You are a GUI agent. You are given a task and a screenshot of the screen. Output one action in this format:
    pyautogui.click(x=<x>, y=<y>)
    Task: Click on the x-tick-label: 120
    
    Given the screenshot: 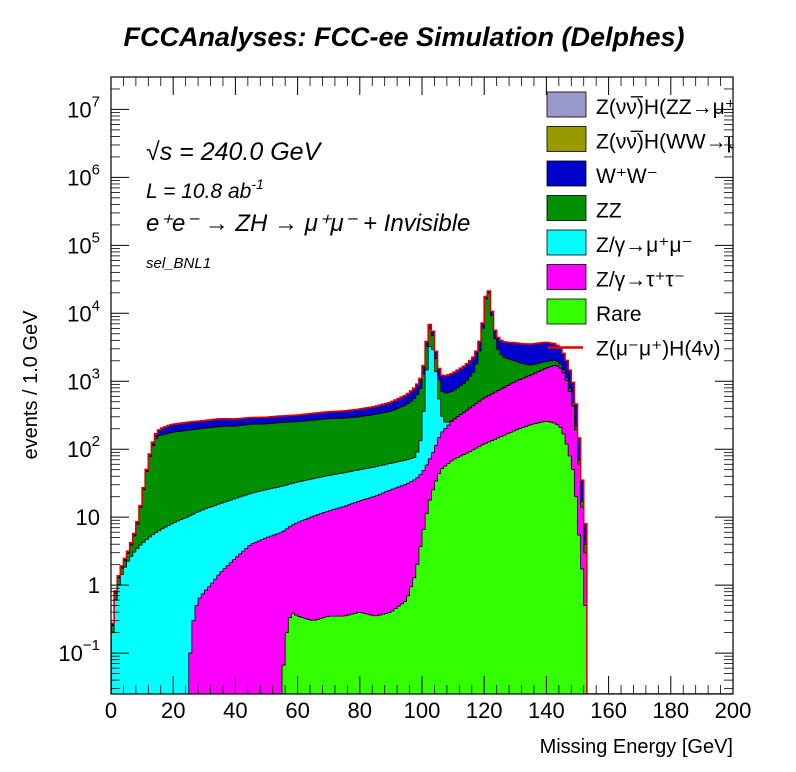 What is the action you would take?
    pyautogui.click(x=484, y=710)
    